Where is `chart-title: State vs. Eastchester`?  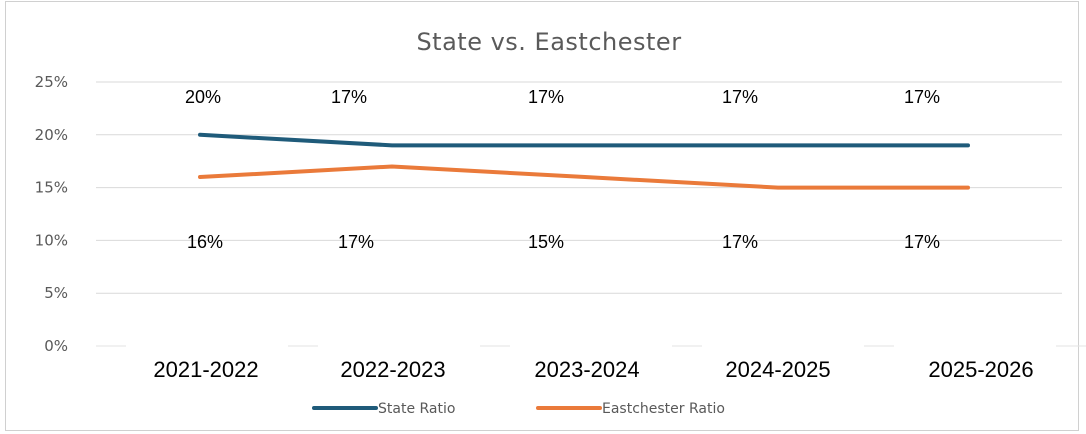
chart-title: State vs. Eastchester is located at coordinates (548, 42).